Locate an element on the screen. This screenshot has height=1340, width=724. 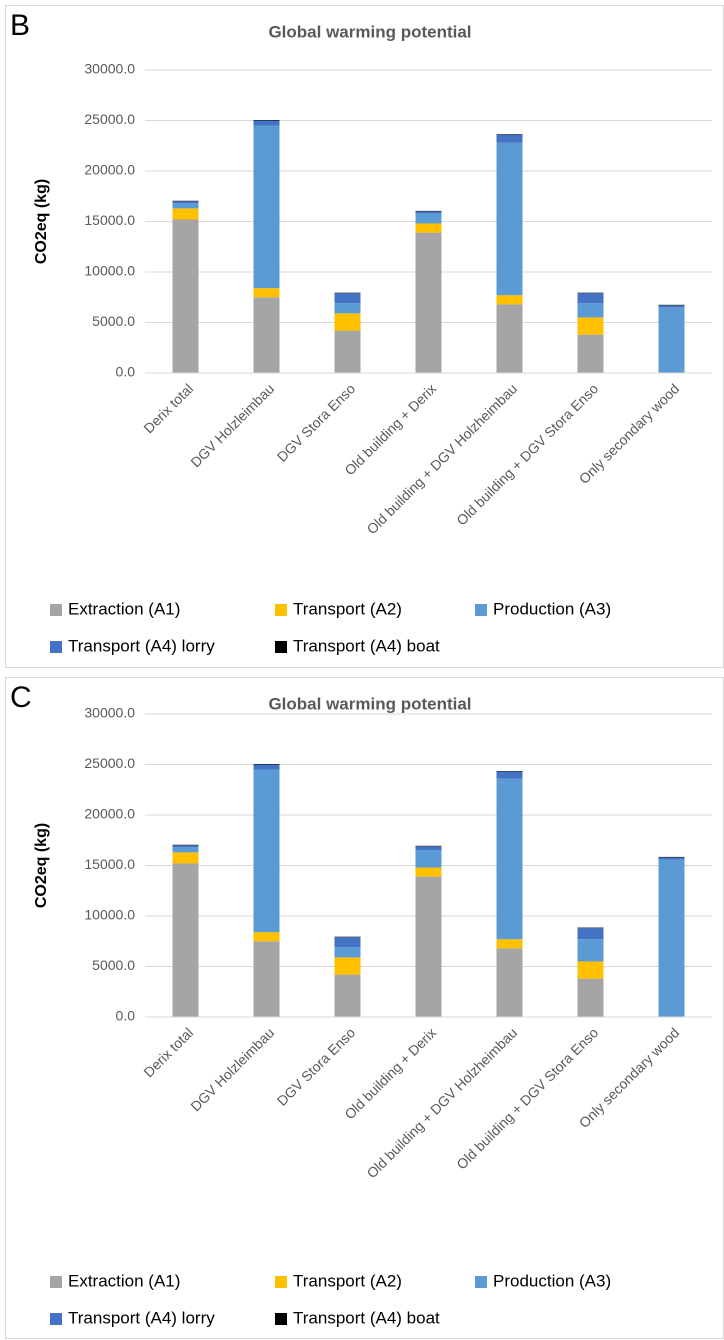
y-tick-label: 10000.0 is located at coordinates (109, 271).